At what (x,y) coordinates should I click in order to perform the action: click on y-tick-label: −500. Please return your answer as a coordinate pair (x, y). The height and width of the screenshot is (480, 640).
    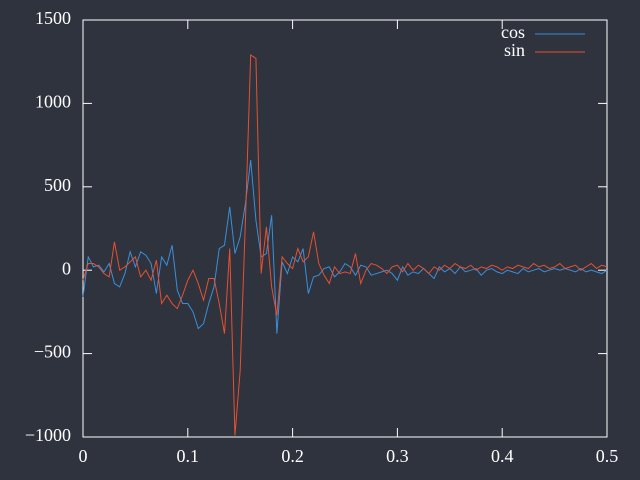
    Looking at the image, I should click on (52, 352).